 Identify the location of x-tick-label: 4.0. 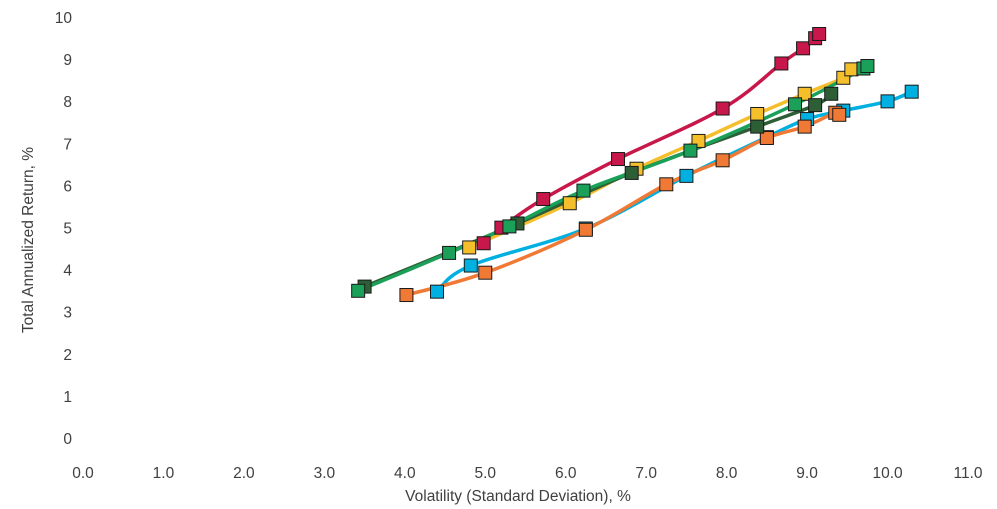
(405, 473).